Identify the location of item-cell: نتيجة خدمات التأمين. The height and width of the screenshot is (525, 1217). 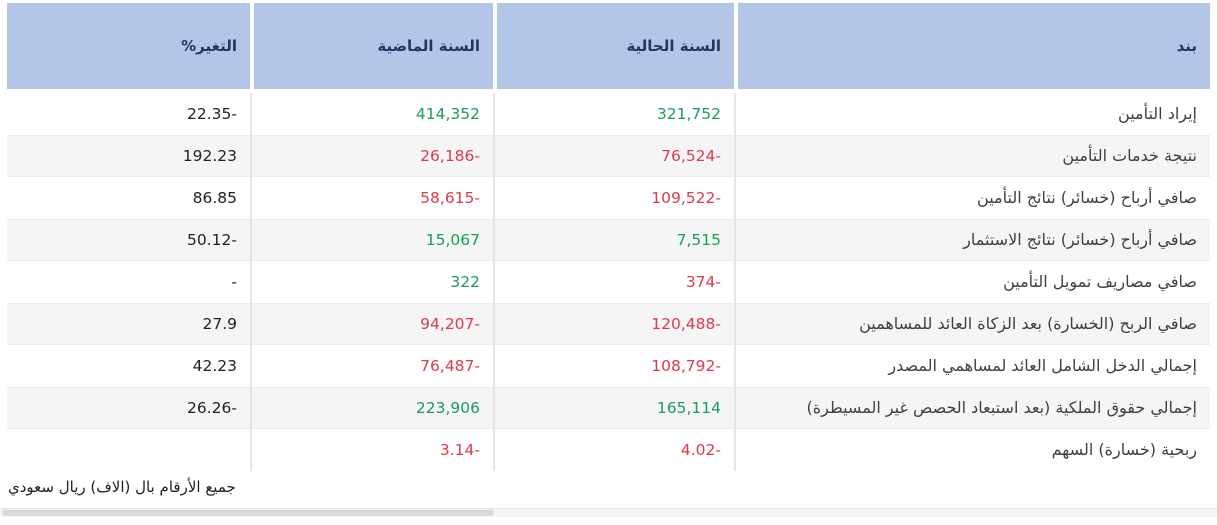
(972, 156).